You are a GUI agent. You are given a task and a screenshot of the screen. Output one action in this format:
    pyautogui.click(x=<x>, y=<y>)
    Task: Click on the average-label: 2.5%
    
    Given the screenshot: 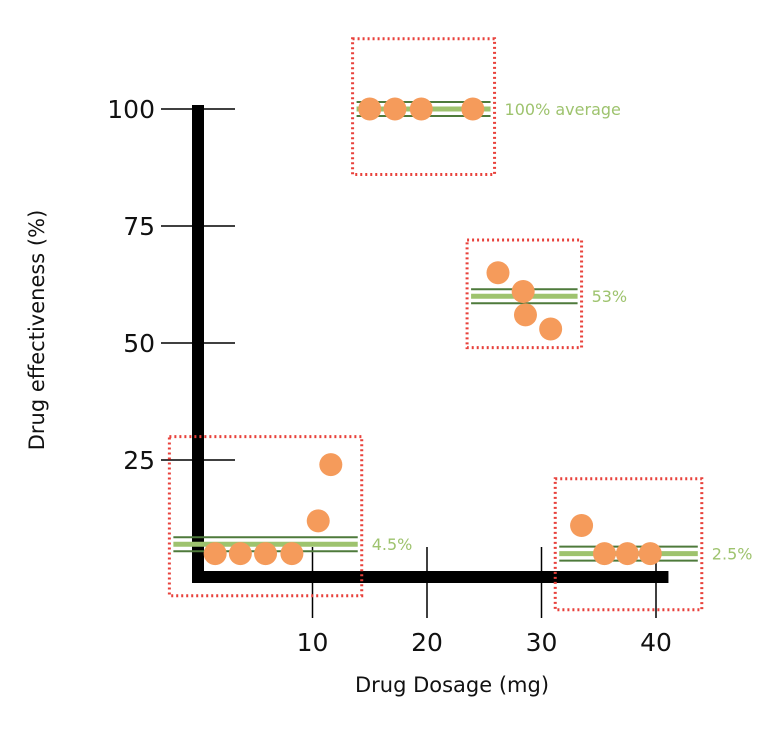 What is the action you would take?
    pyautogui.click(x=732, y=554)
    